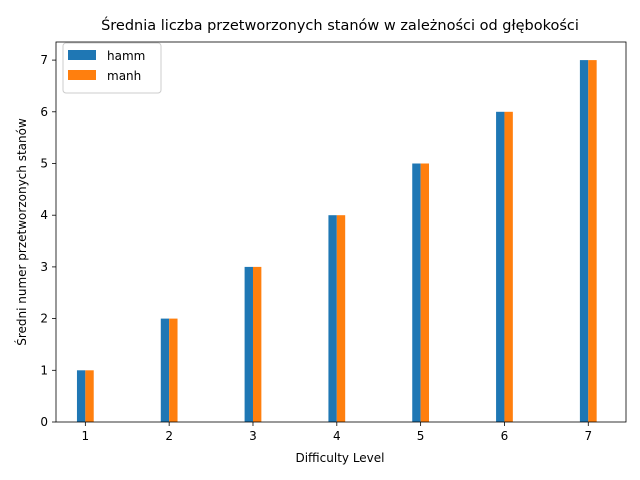  I want to click on x-tick-label: 7, so click(588, 436).